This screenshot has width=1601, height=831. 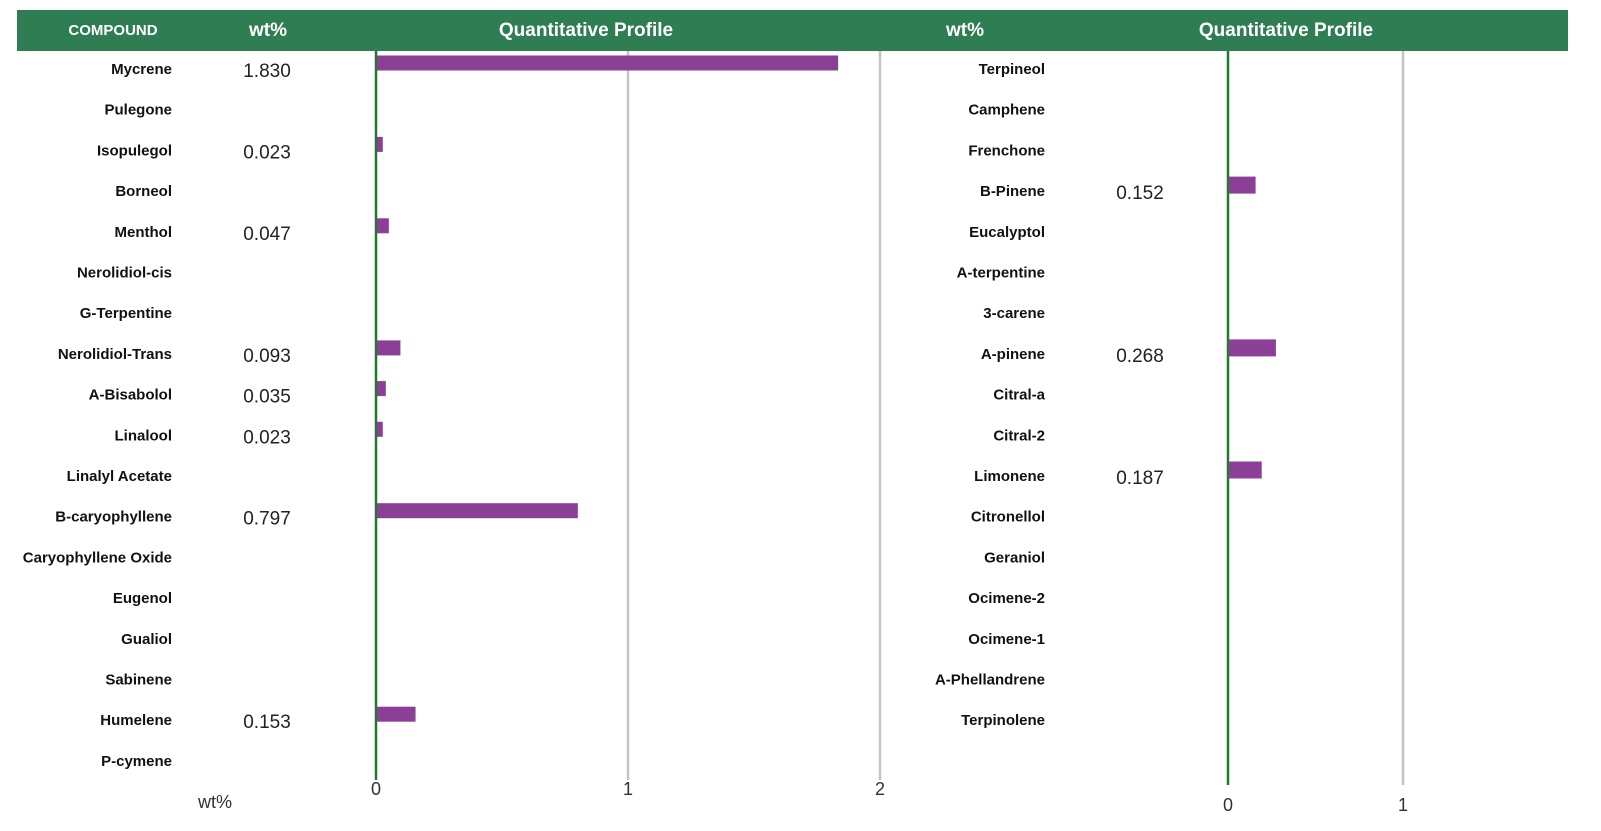 I want to click on category-label: 3-carene, so click(x=1014, y=313).